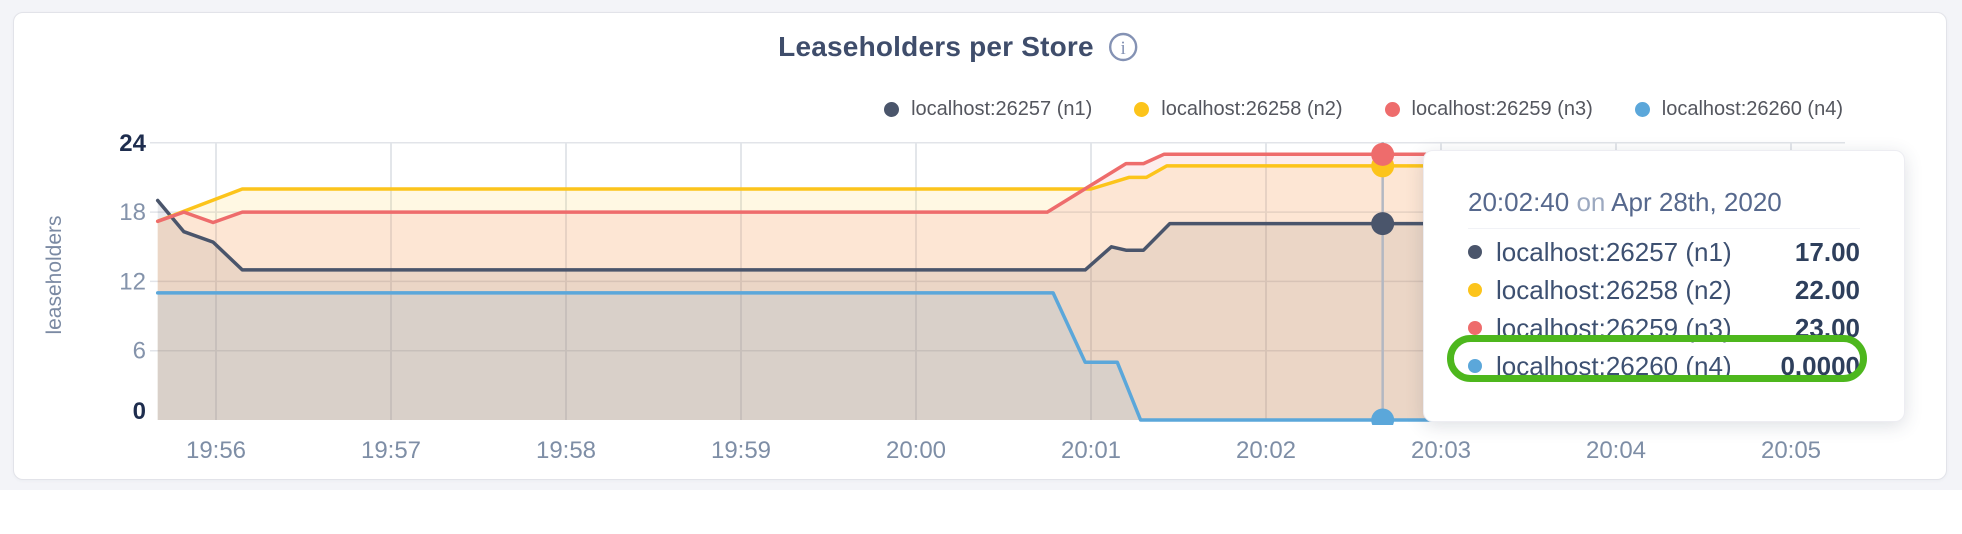  Describe the element at coordinates (132, 143) in the screenshot. I see `y-tick-label: 24` at that location.